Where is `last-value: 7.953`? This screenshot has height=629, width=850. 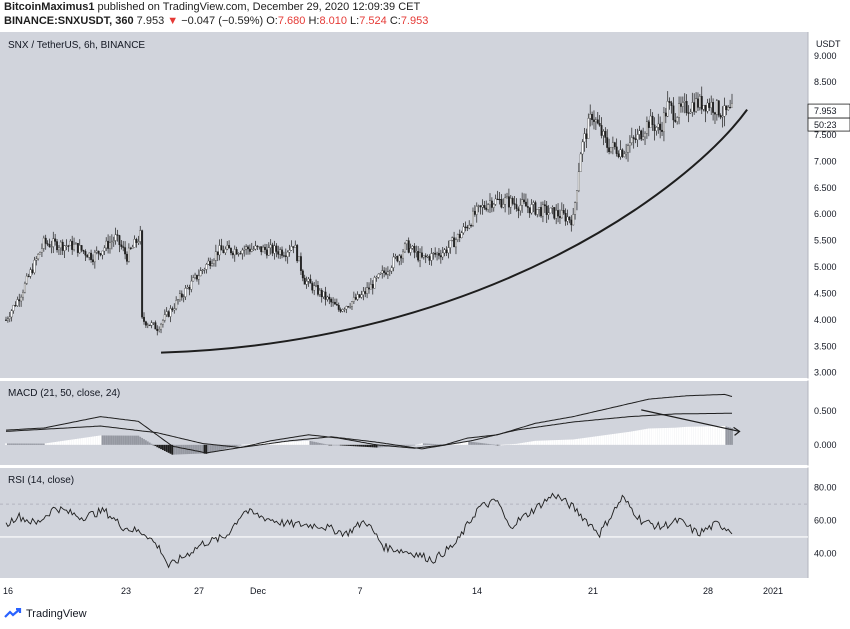
last-value: 7.953 is located at coordinates (150, 21).